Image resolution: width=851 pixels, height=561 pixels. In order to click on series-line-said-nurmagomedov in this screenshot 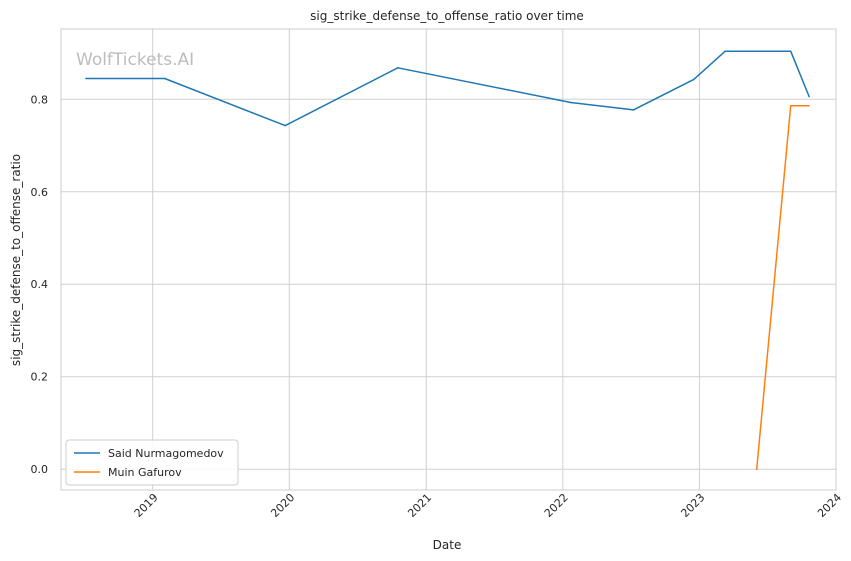, I will do `click(448, 88)`.